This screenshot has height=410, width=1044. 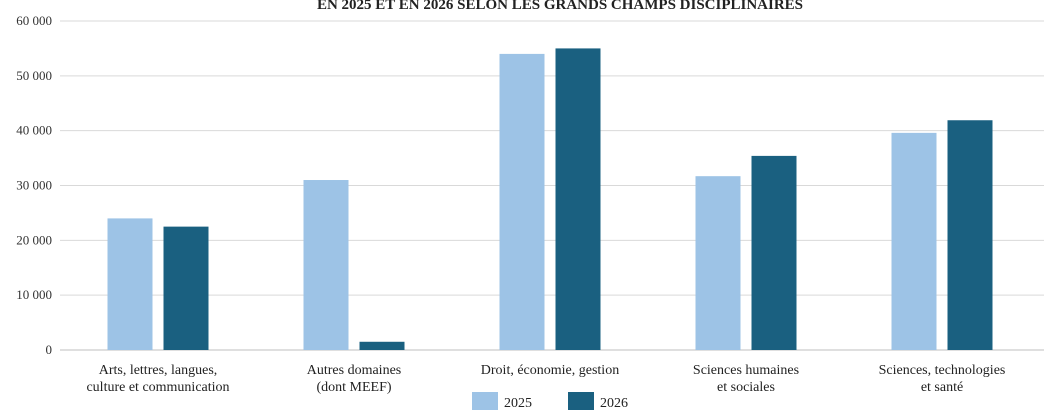 What do you see at coordinates (34, 20) in the screenshot?
I see `y-tick-label: 60 000` at bounding box center [34, 20].